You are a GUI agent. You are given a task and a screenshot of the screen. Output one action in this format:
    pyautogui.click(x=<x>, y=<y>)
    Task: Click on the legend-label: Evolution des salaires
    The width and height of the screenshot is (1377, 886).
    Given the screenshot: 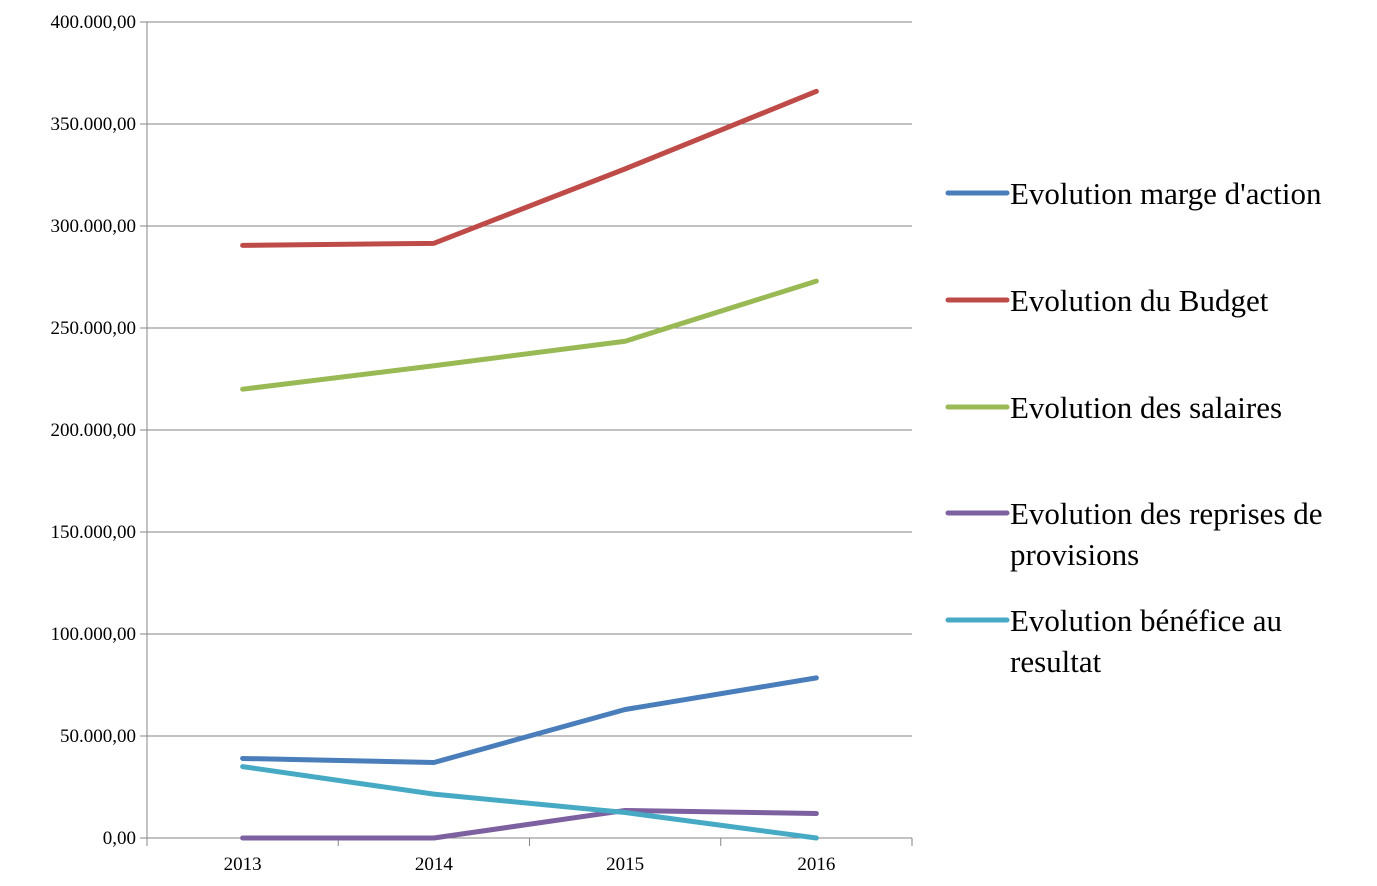 What is the action you would take?
    pyautogui.click(x=1146, y=407)
    